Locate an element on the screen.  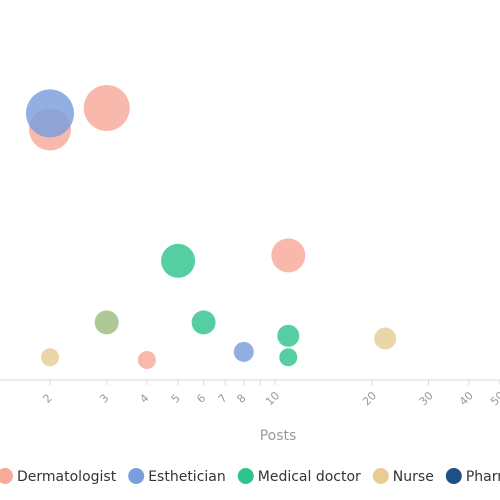
x-tick-label: 6 is located at coordinates (201, 399).